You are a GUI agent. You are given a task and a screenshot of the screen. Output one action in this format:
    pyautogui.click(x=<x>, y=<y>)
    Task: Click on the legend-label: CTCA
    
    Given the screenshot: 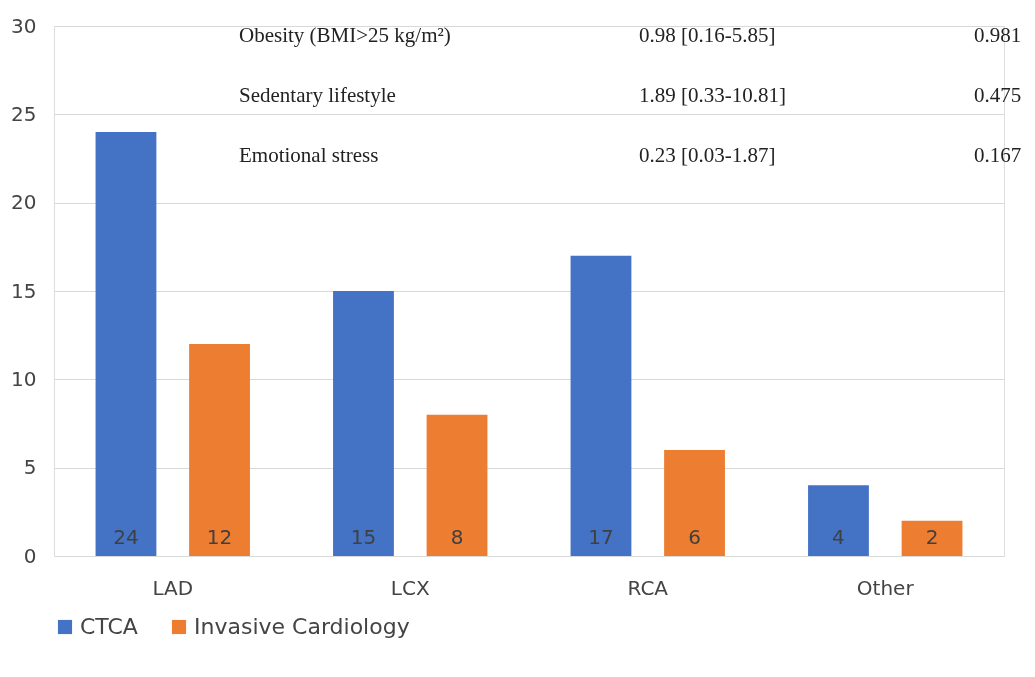 What is the action you would take?
    pyautogui.click(x=109, y=626)
    